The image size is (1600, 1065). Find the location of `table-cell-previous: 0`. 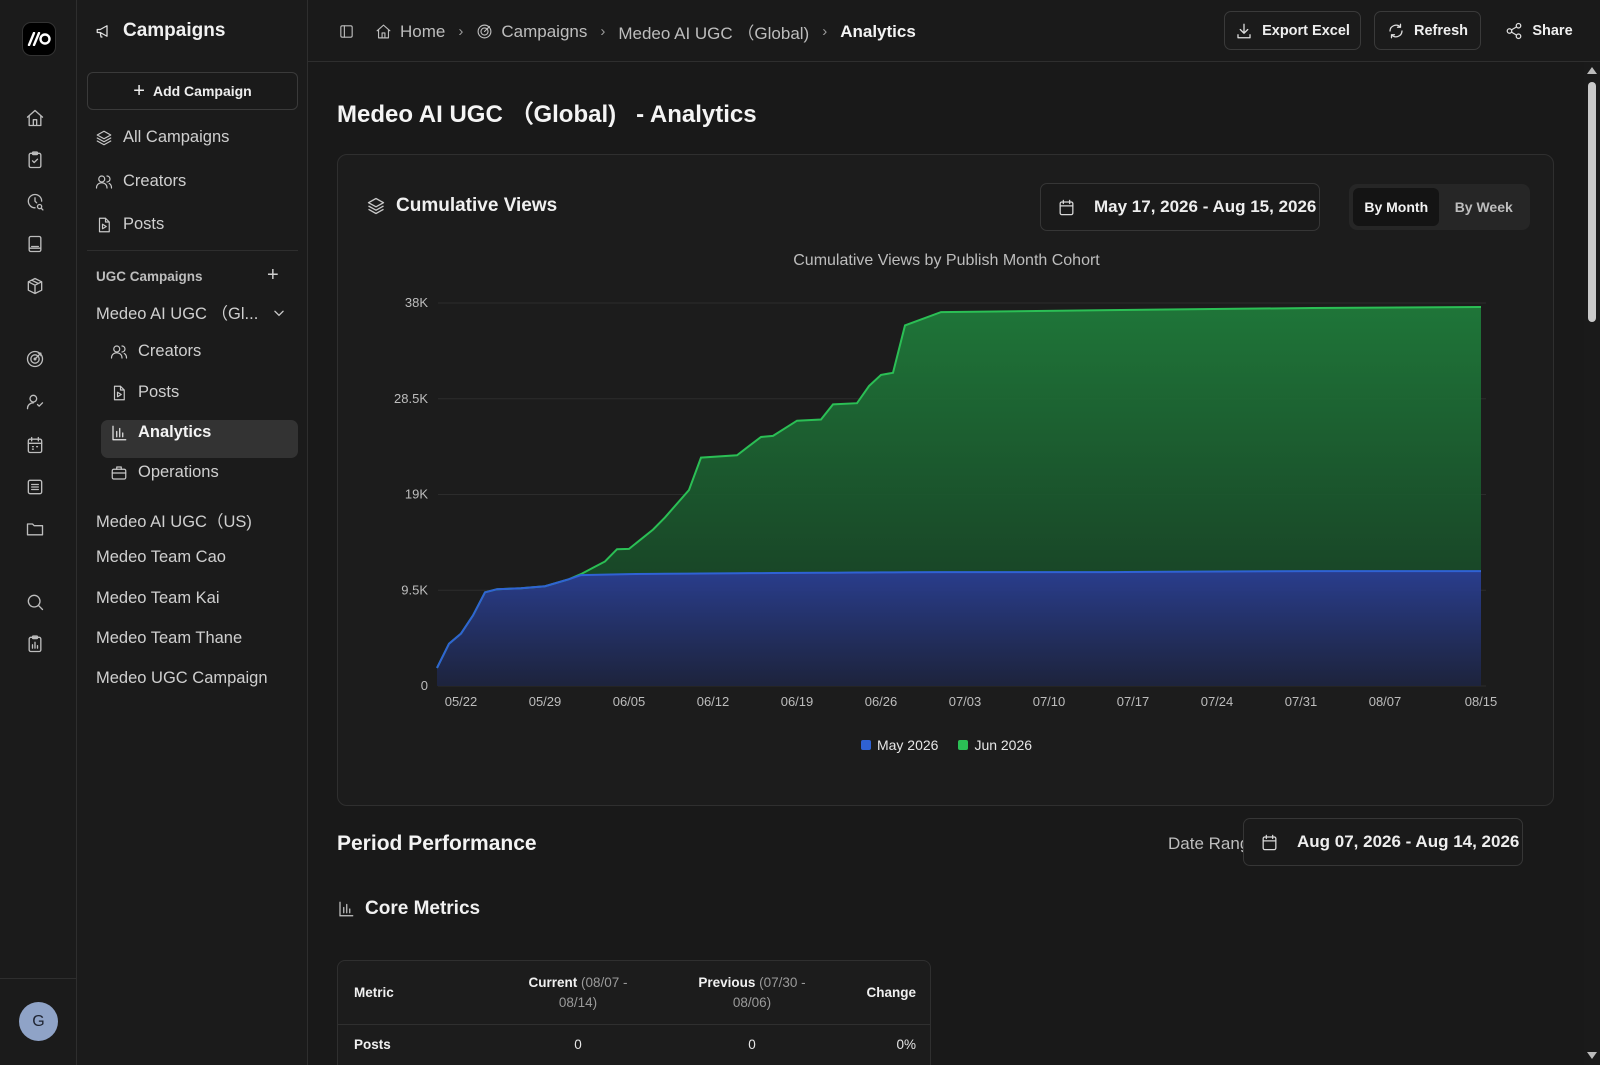

table-cell-previous: 0 is located at coordinates (752, 1044).